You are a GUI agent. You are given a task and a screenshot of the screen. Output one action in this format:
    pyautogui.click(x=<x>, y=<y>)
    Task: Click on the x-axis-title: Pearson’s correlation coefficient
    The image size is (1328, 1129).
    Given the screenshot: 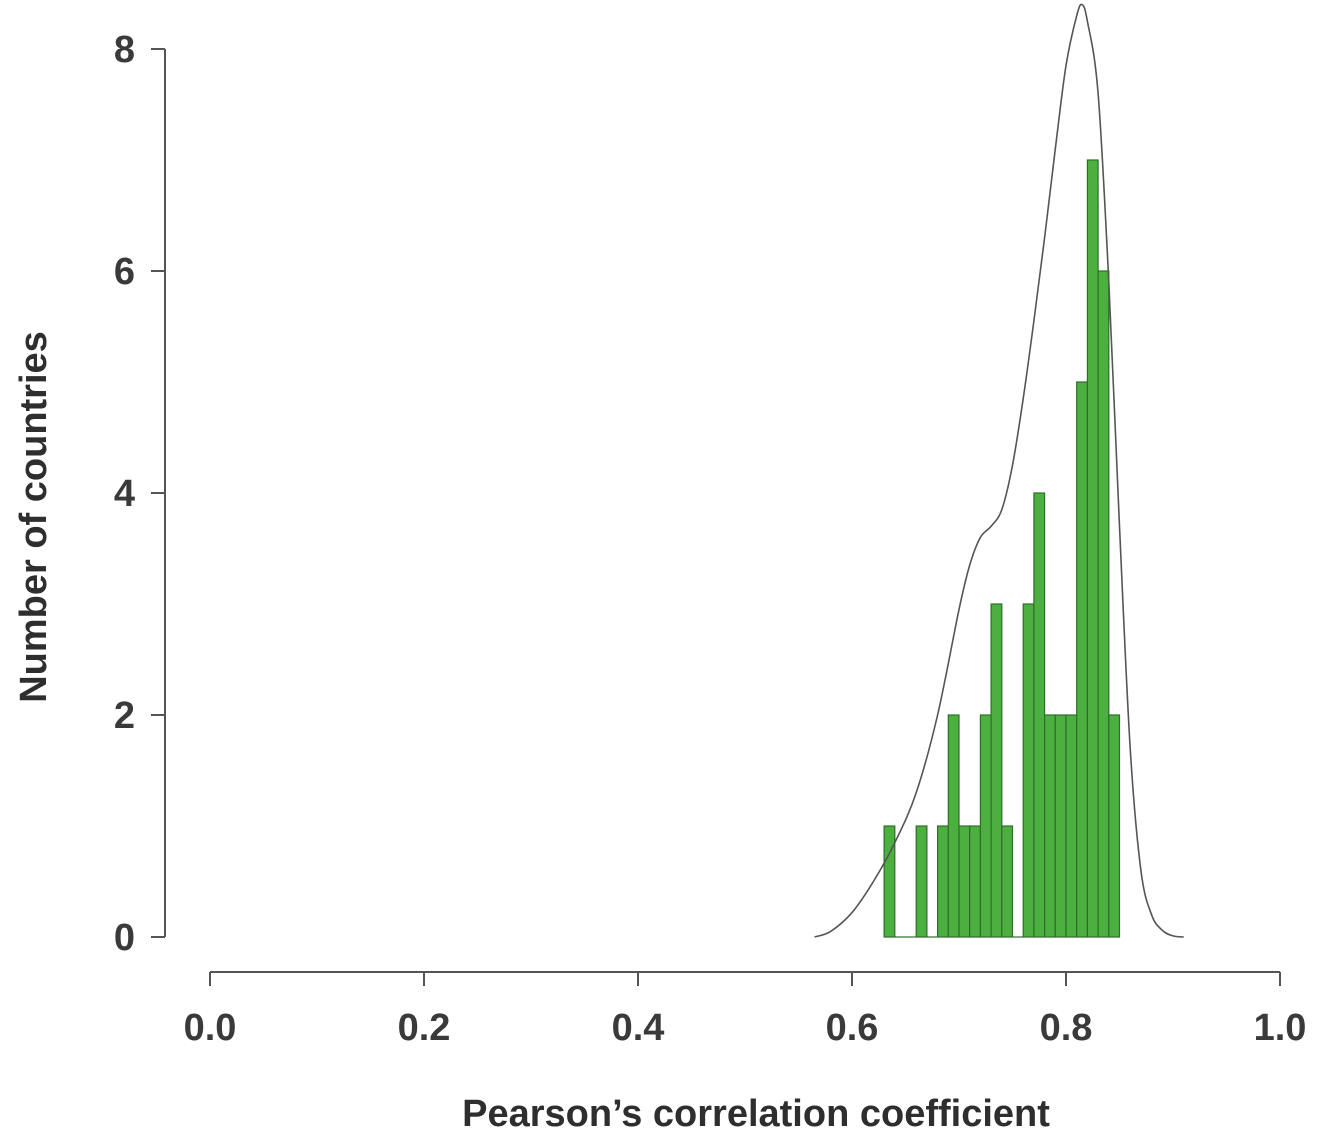 What is the action you would take?
    pyautogui.click(x=756, y=1111)
    